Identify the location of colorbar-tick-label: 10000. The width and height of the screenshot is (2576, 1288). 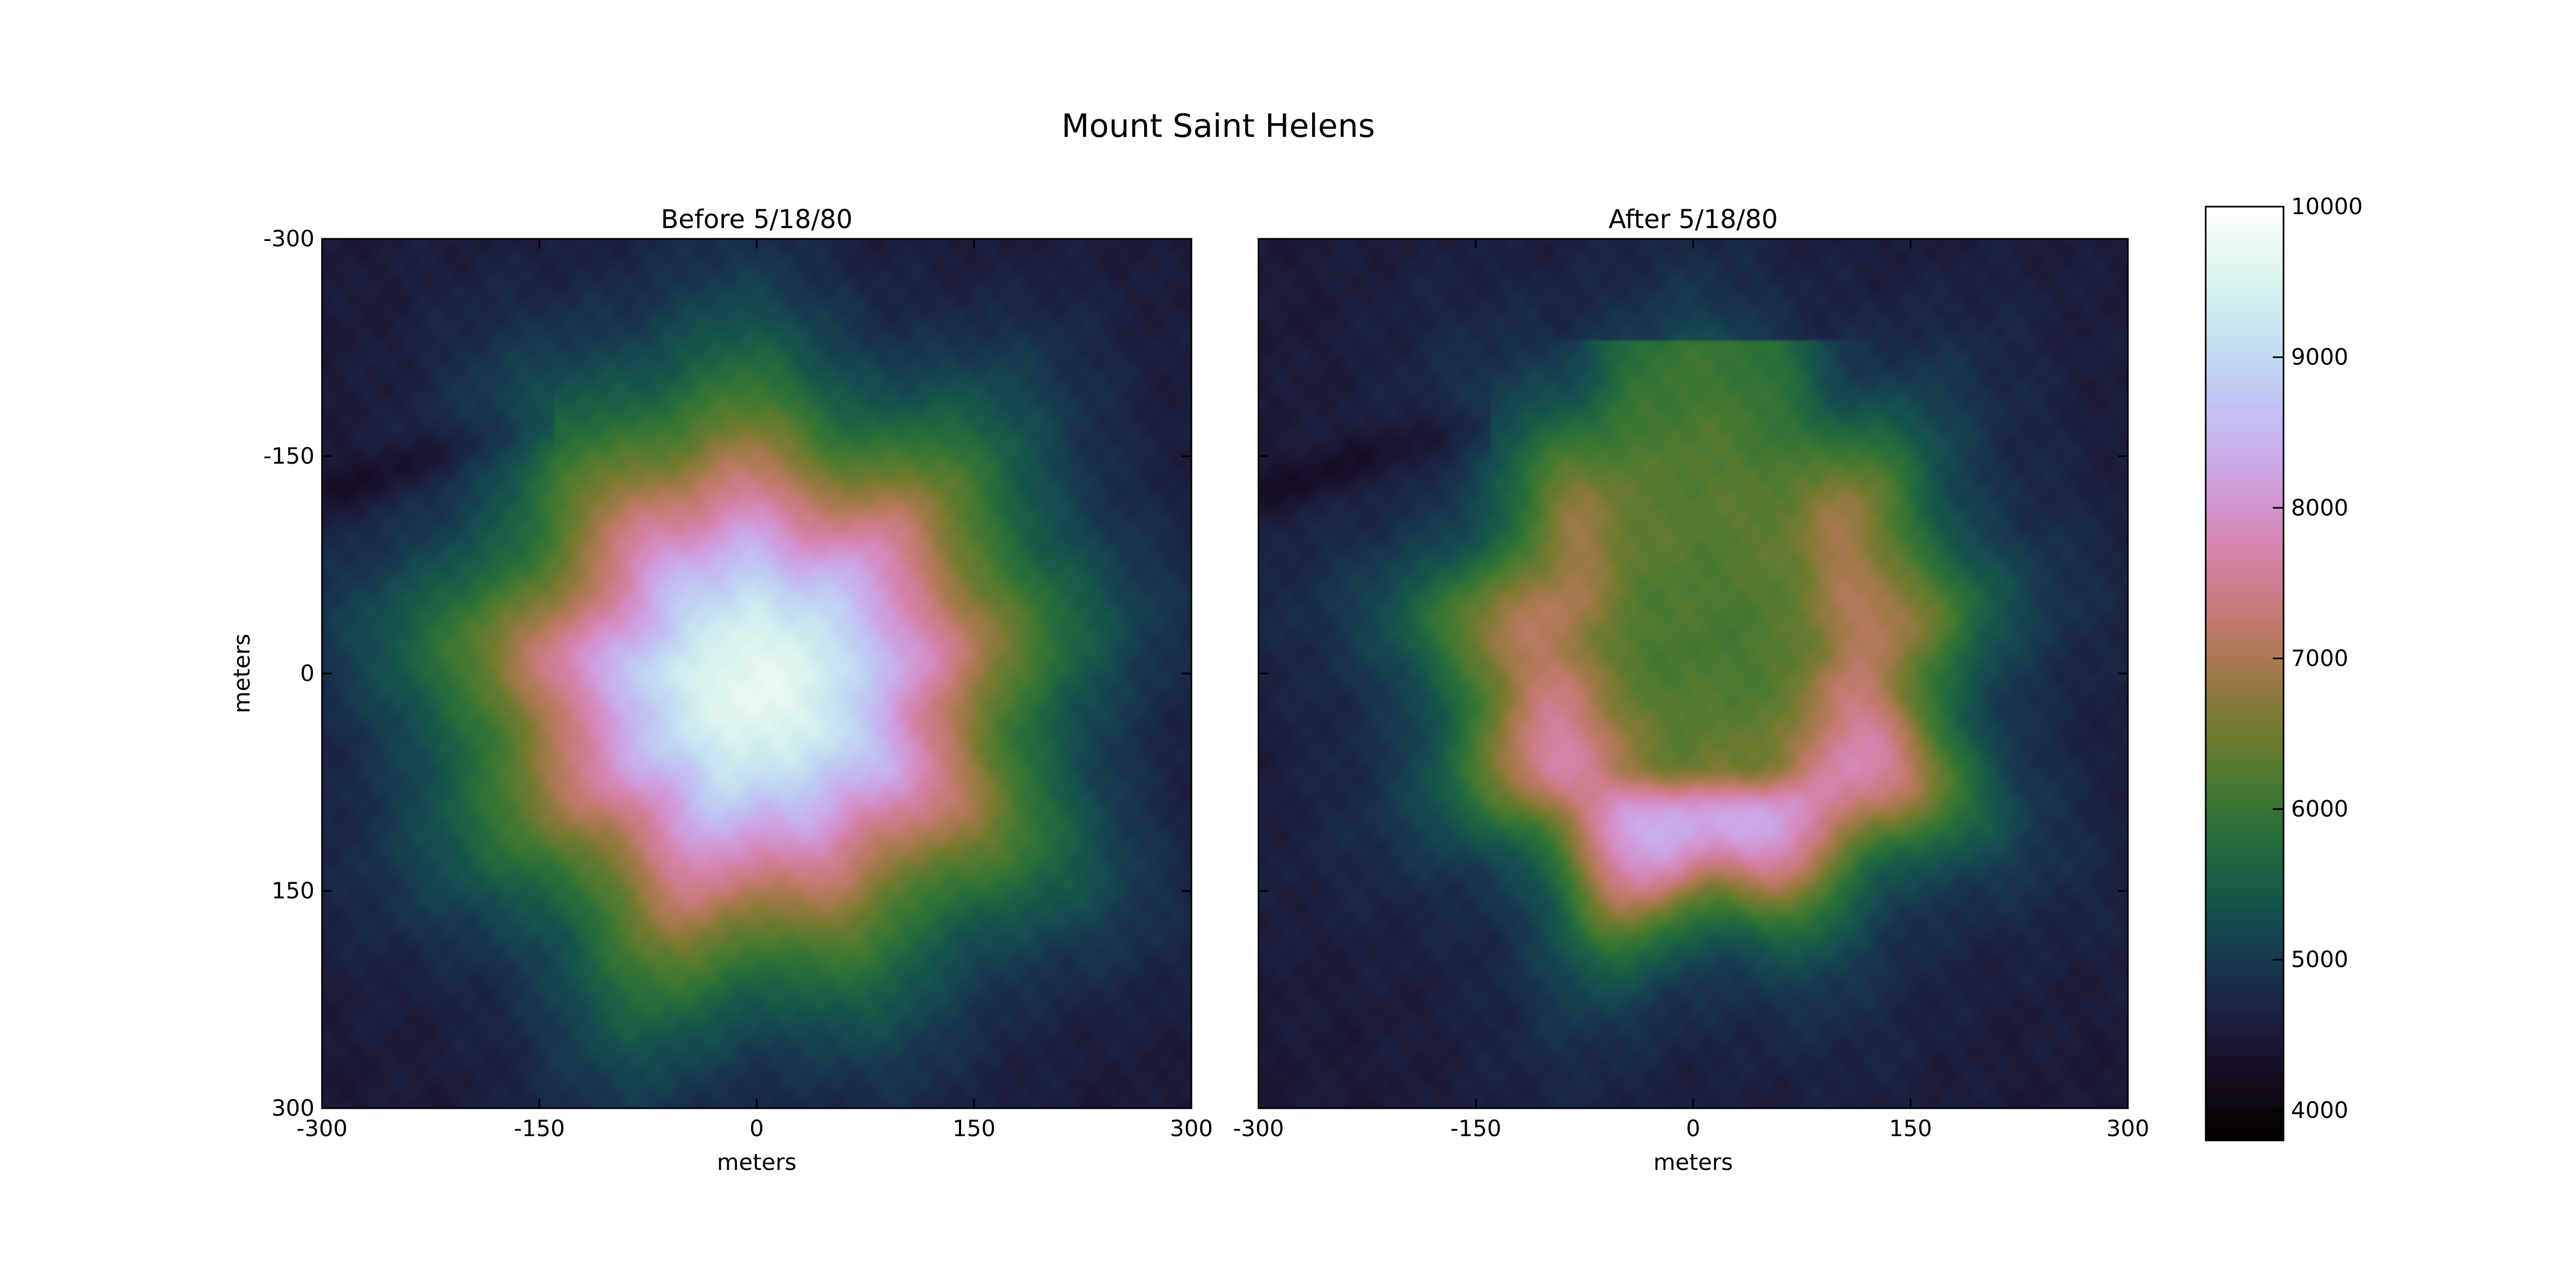
(2327, 206).